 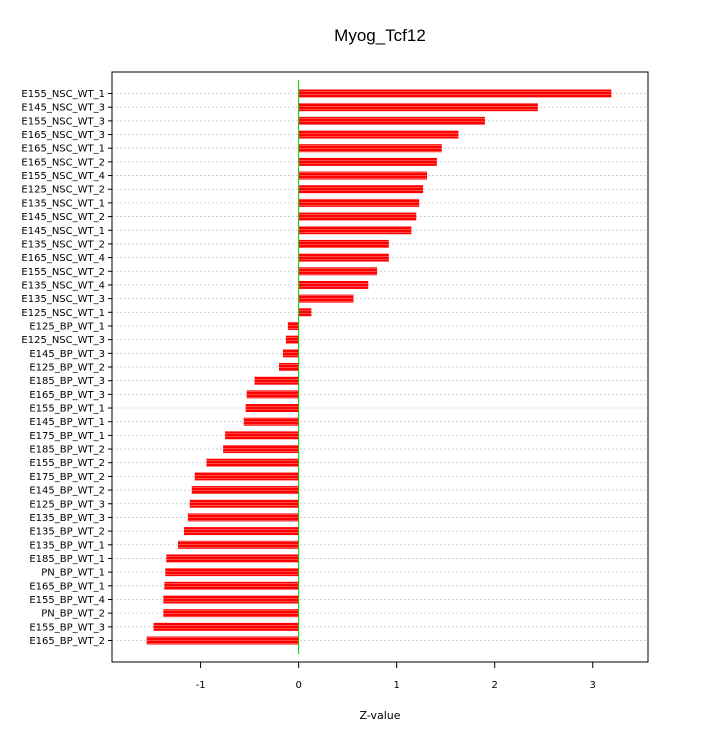 What do you see at coordinates (63, 108) in the screenshot?
I see `category-label: E145_NSC_WT_3` at bounding box center [63, 108].